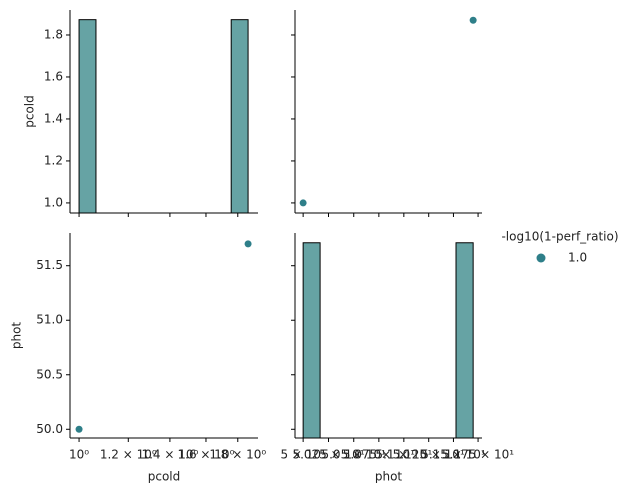 The width and height of the screenshot is (638, 495). Describe the element at coordinates (53, 160) in the screenshot. I see `y-tick-label: 1.2` at that location.